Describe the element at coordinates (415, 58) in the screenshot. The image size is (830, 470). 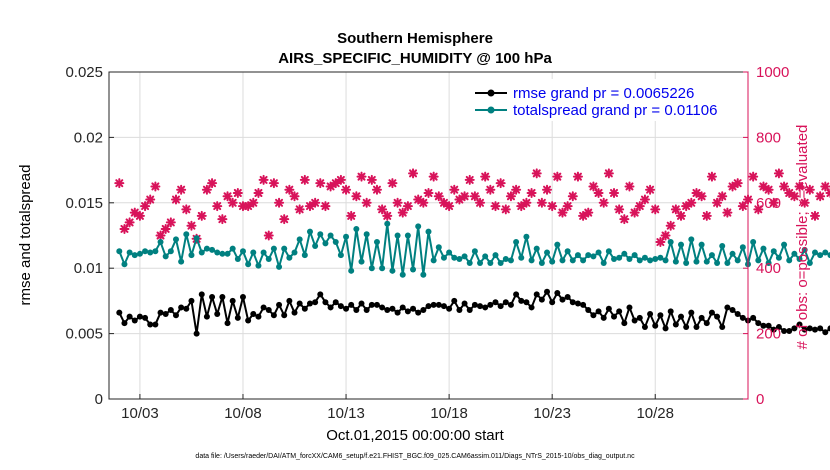
I see `chart-title-line2: AIRS_SPECIFIC_HUMIDITY @ 100 hPa` at that location.